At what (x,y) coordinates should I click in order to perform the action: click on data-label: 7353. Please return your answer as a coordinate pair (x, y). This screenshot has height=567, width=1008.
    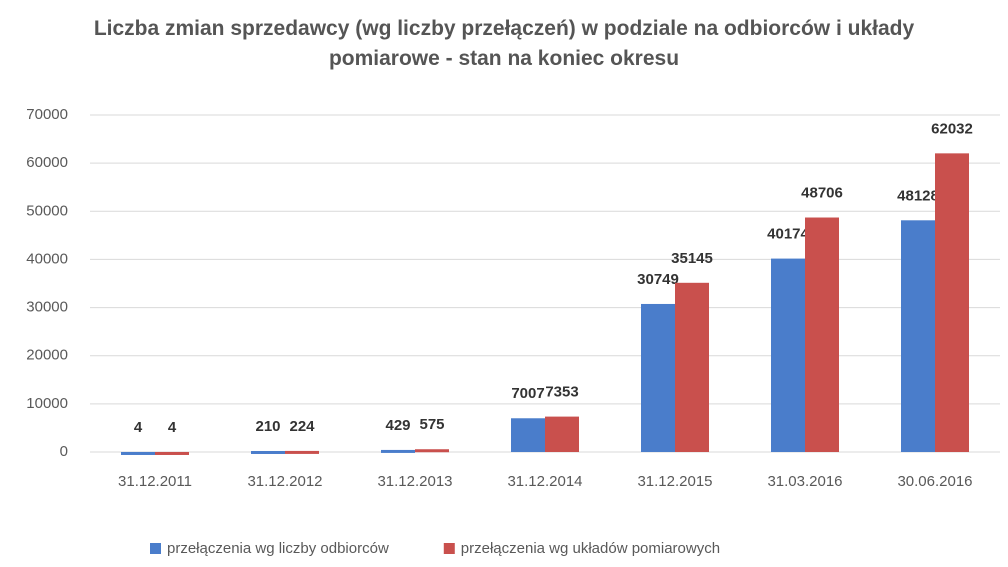
    Looking at the image, I should click on (561, 392).